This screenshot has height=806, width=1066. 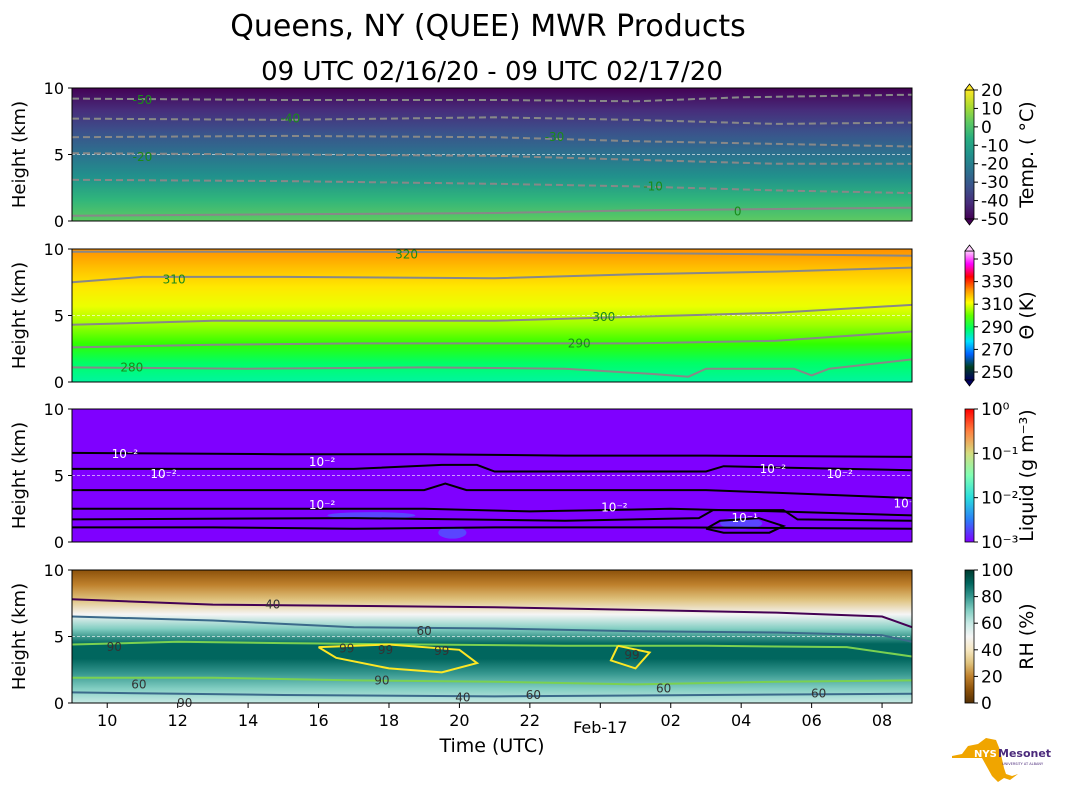 What do you see at coordinates (992, 624) in the screenshot?
I see `colorbar-tick-label: 60` at bounding box center [992, 624].